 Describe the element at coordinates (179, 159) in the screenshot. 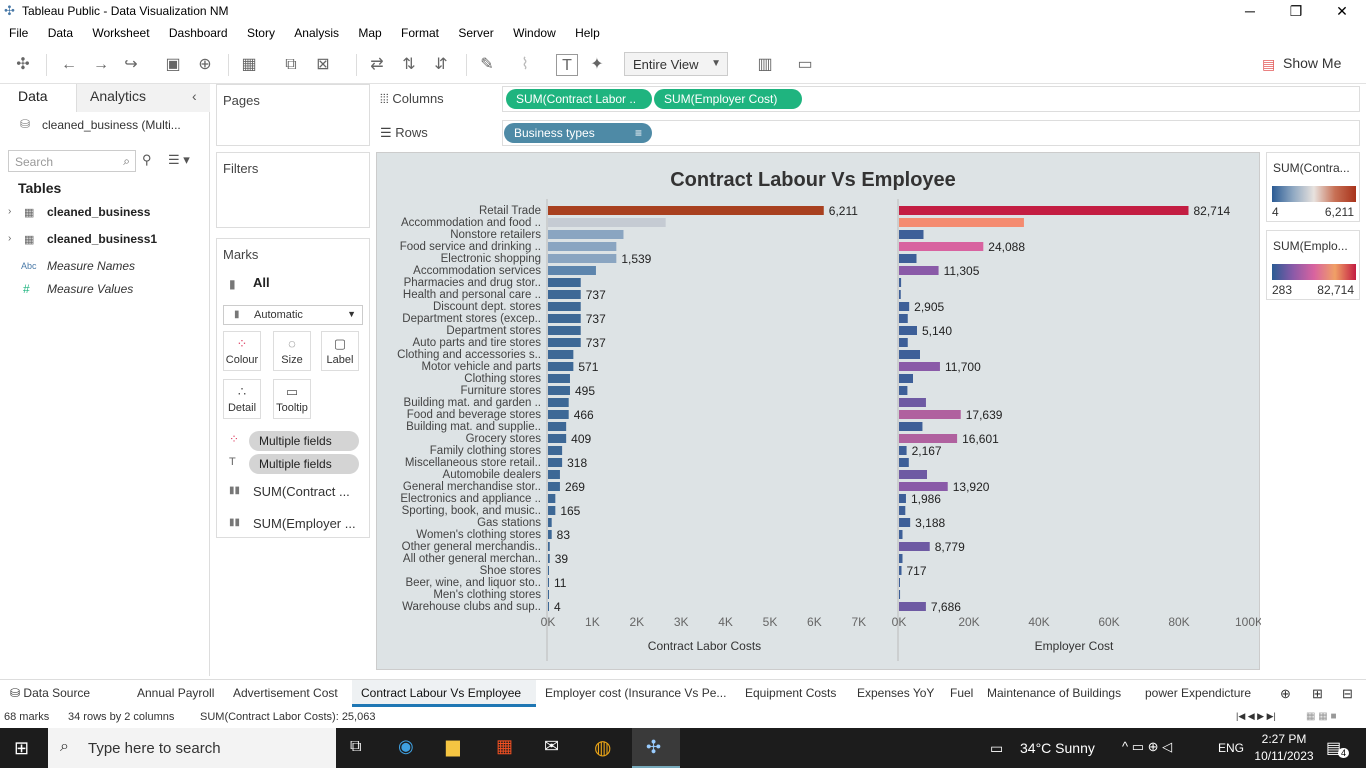

I see `view-options-icon: ☰ ▾` at that location.